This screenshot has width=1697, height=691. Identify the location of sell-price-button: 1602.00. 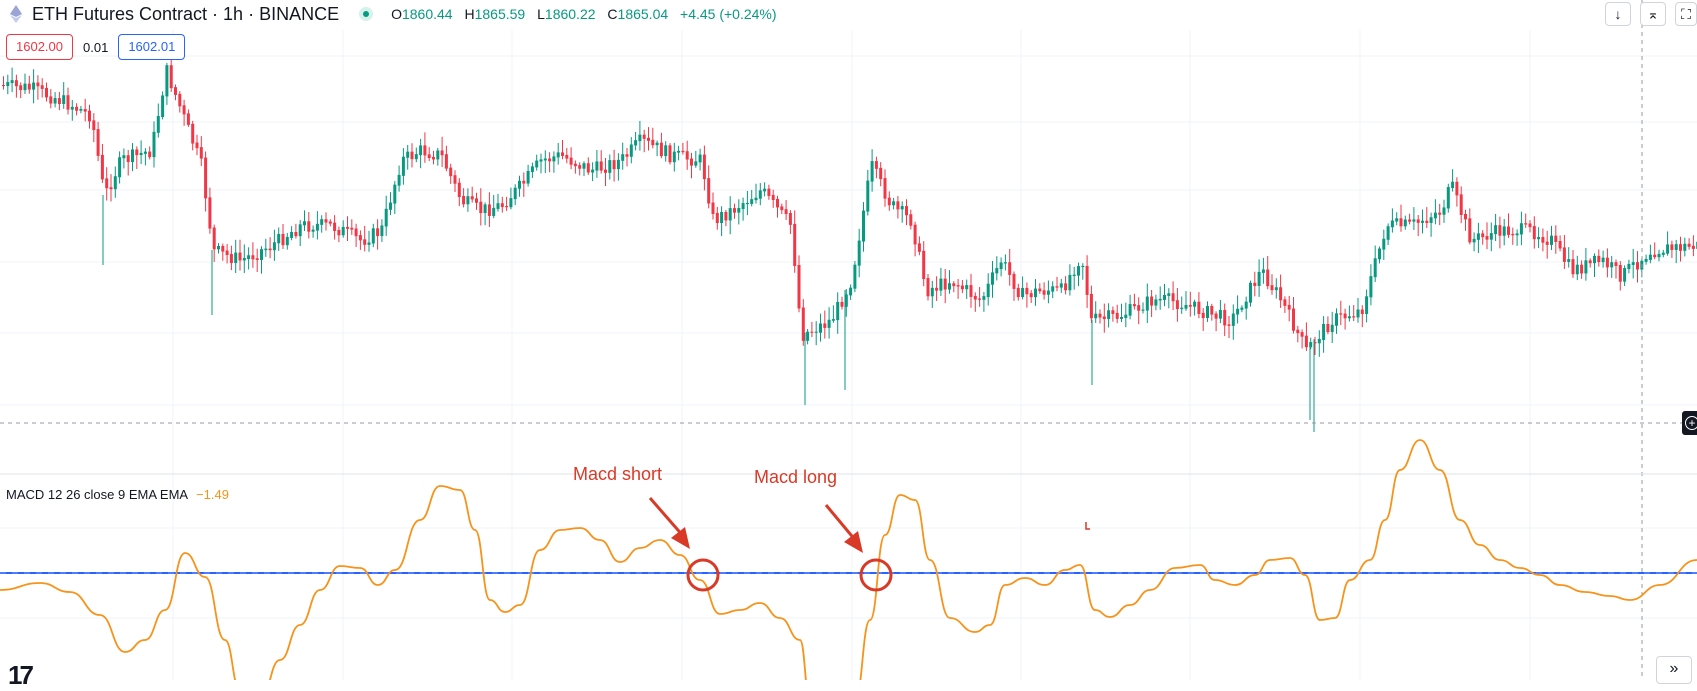
(39, 47).